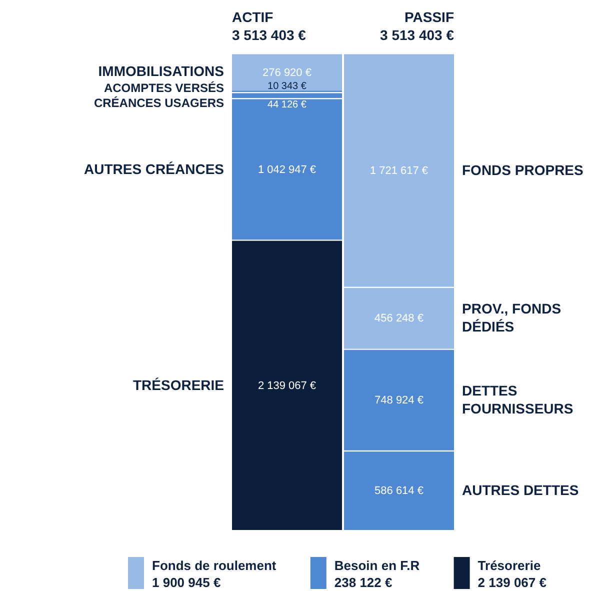 The height and width of the screenshot is (591, 597). Describe the element at coordinates (178, 384) in the screenshot. I see `series-label: TRÉSORERIE` at that location.